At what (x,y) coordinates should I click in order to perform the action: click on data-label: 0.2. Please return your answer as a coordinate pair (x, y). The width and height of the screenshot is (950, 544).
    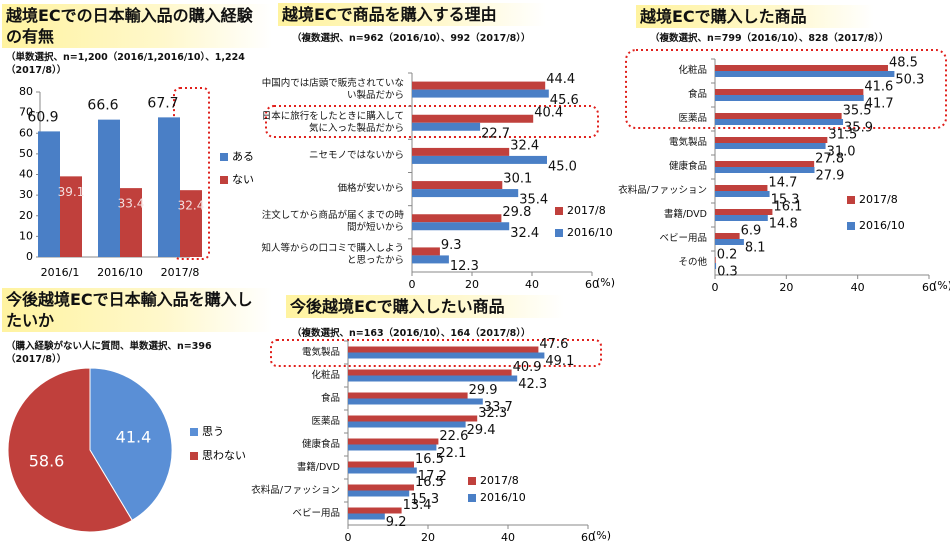
    Looking at the image, I should click on (727, 255).